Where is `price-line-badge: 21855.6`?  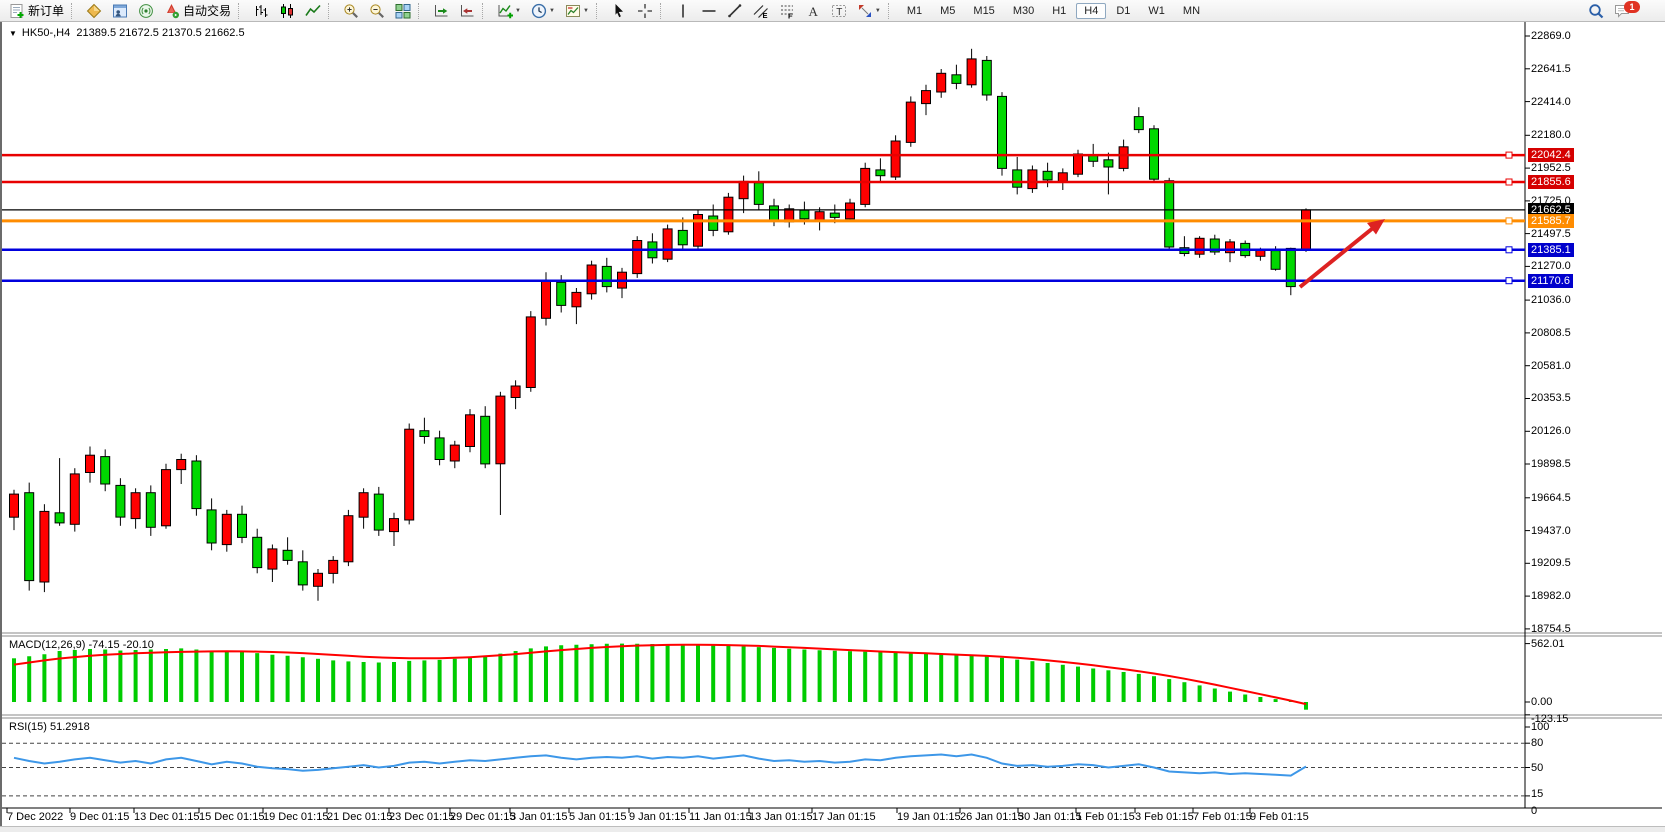 price-line-badge: 21855.6 is located at coordinates (1551, 182).